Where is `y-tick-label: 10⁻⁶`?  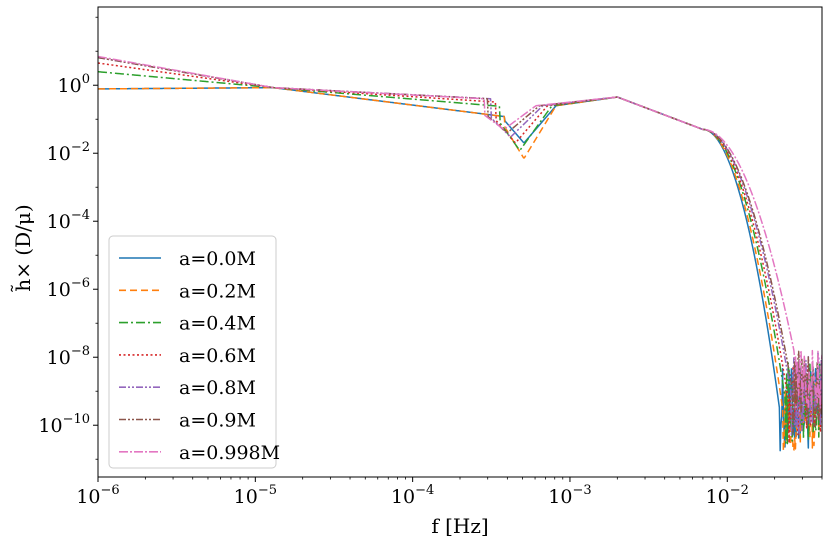 y-tick-label: 10⁻⁶ is located at coordinates (68, 288).